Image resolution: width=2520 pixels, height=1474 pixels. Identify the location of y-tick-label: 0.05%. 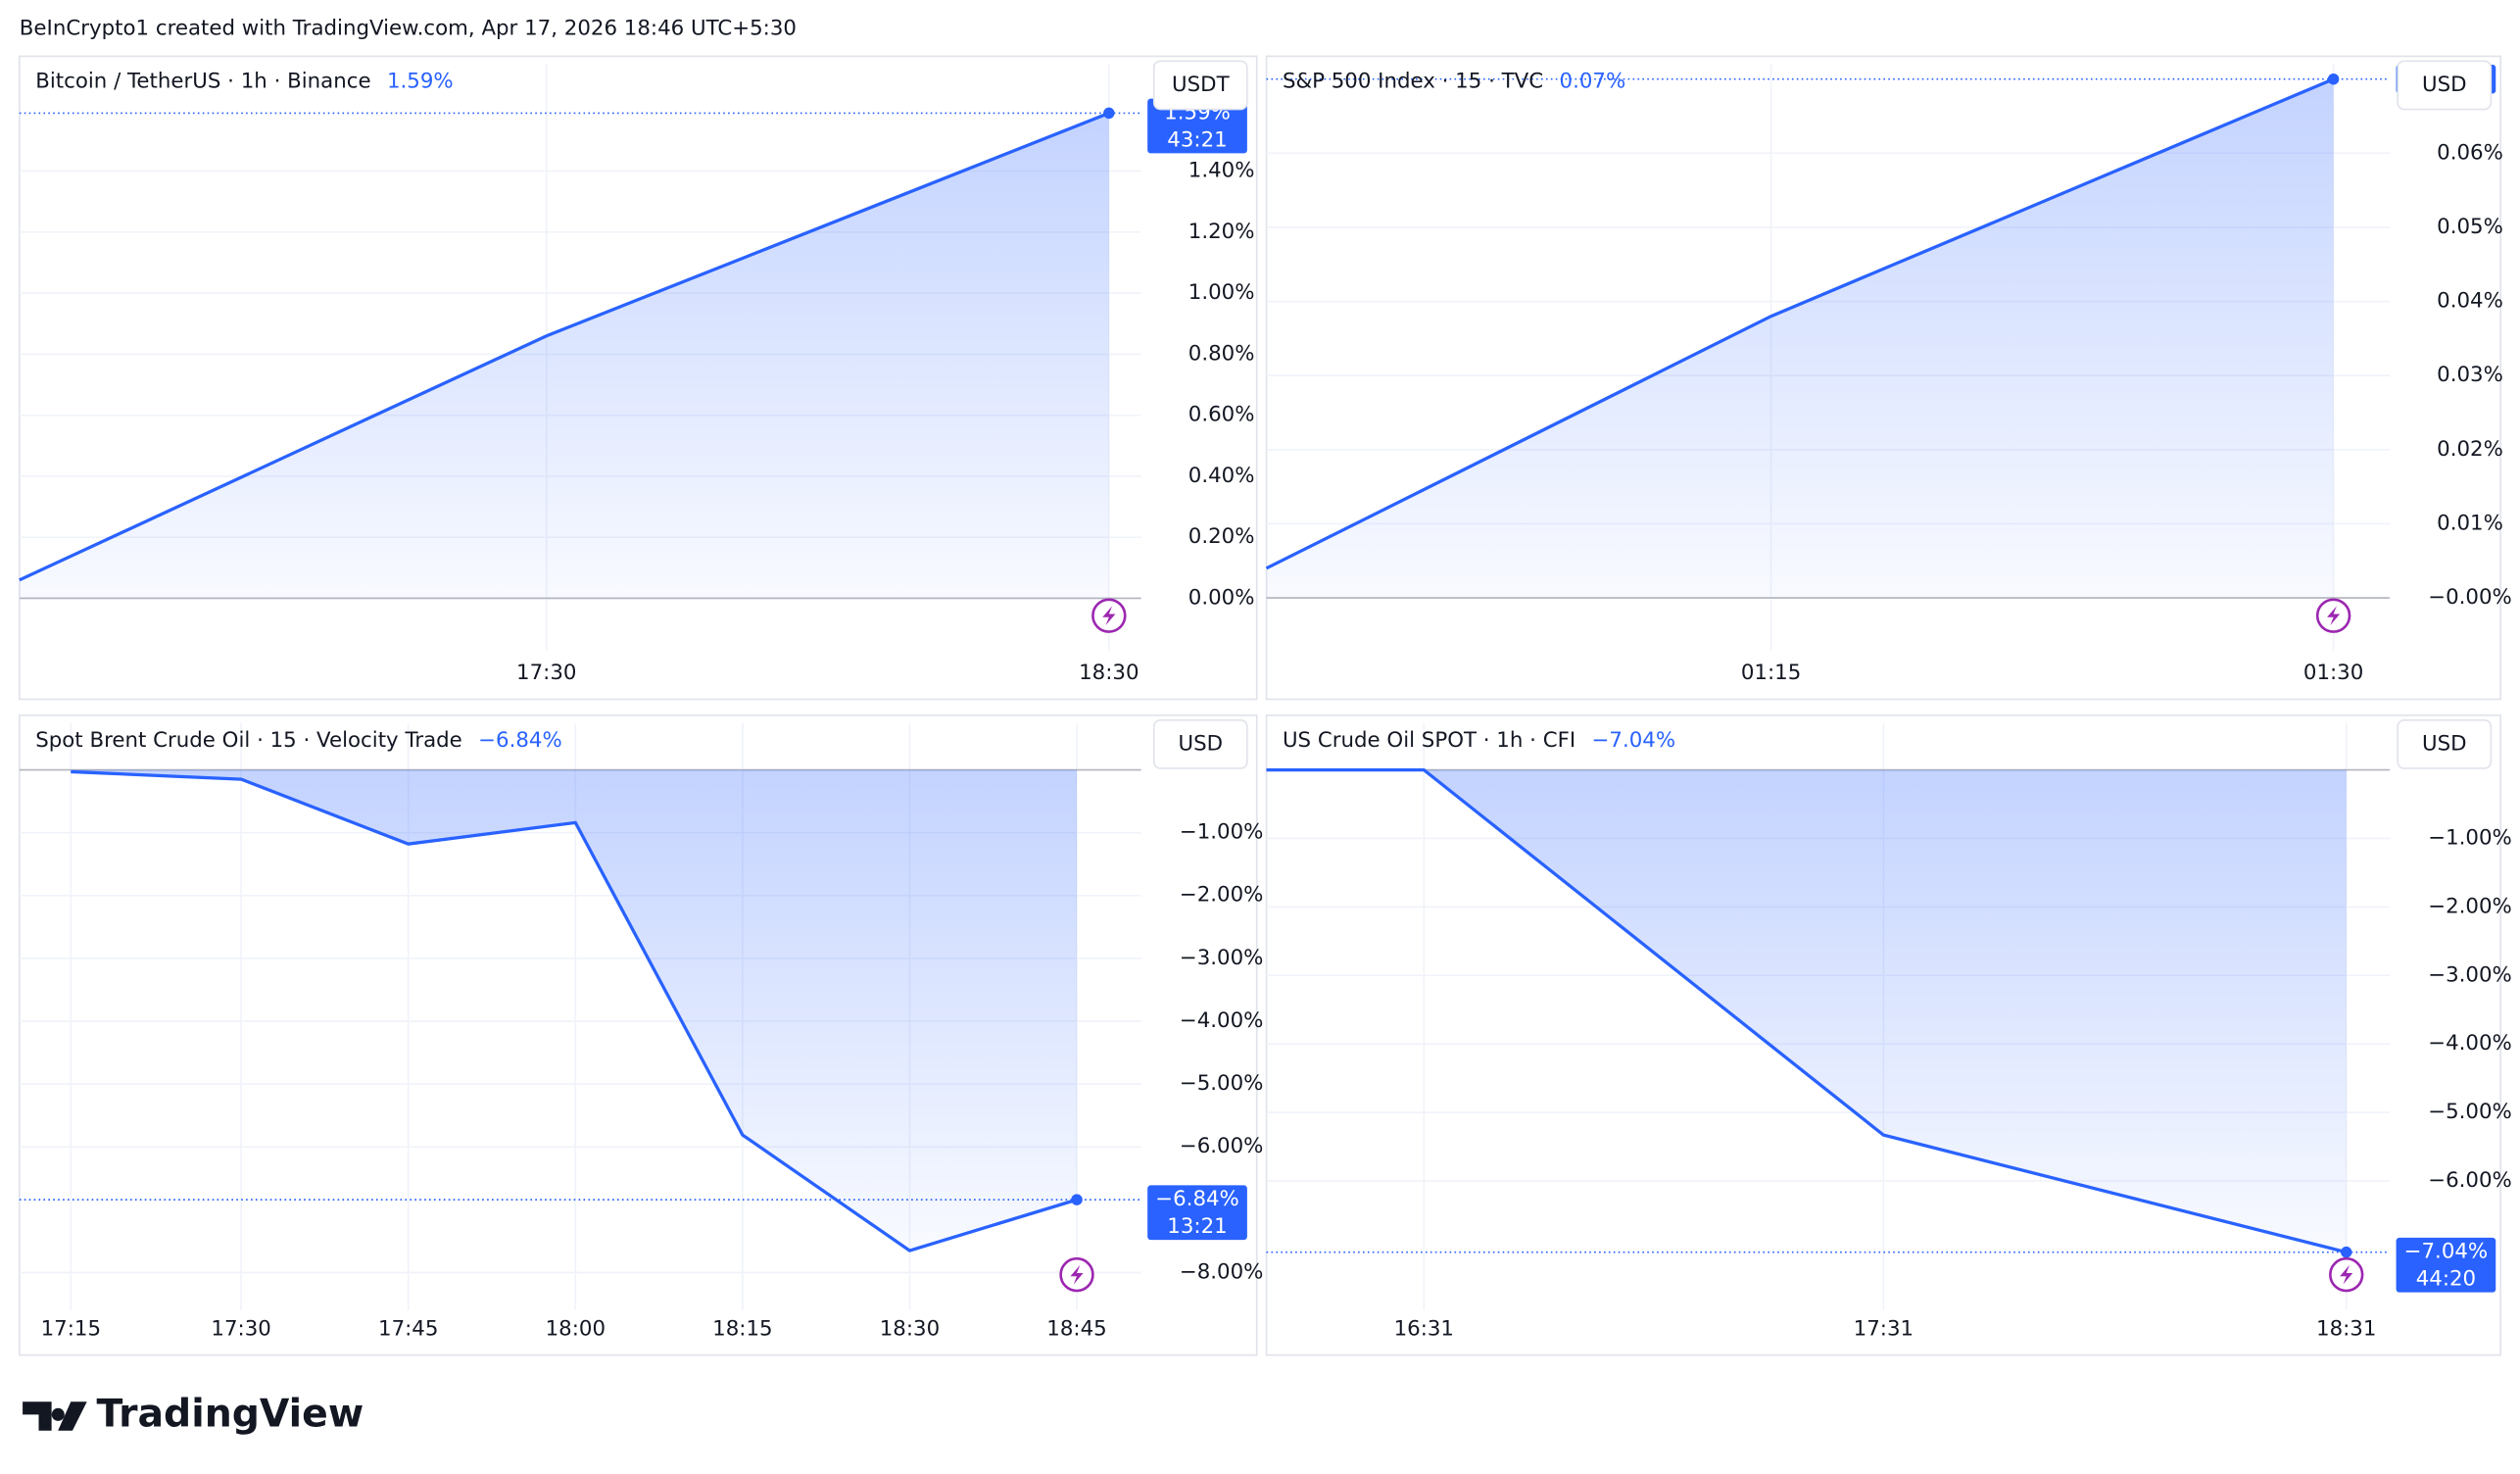
(2470, 227).